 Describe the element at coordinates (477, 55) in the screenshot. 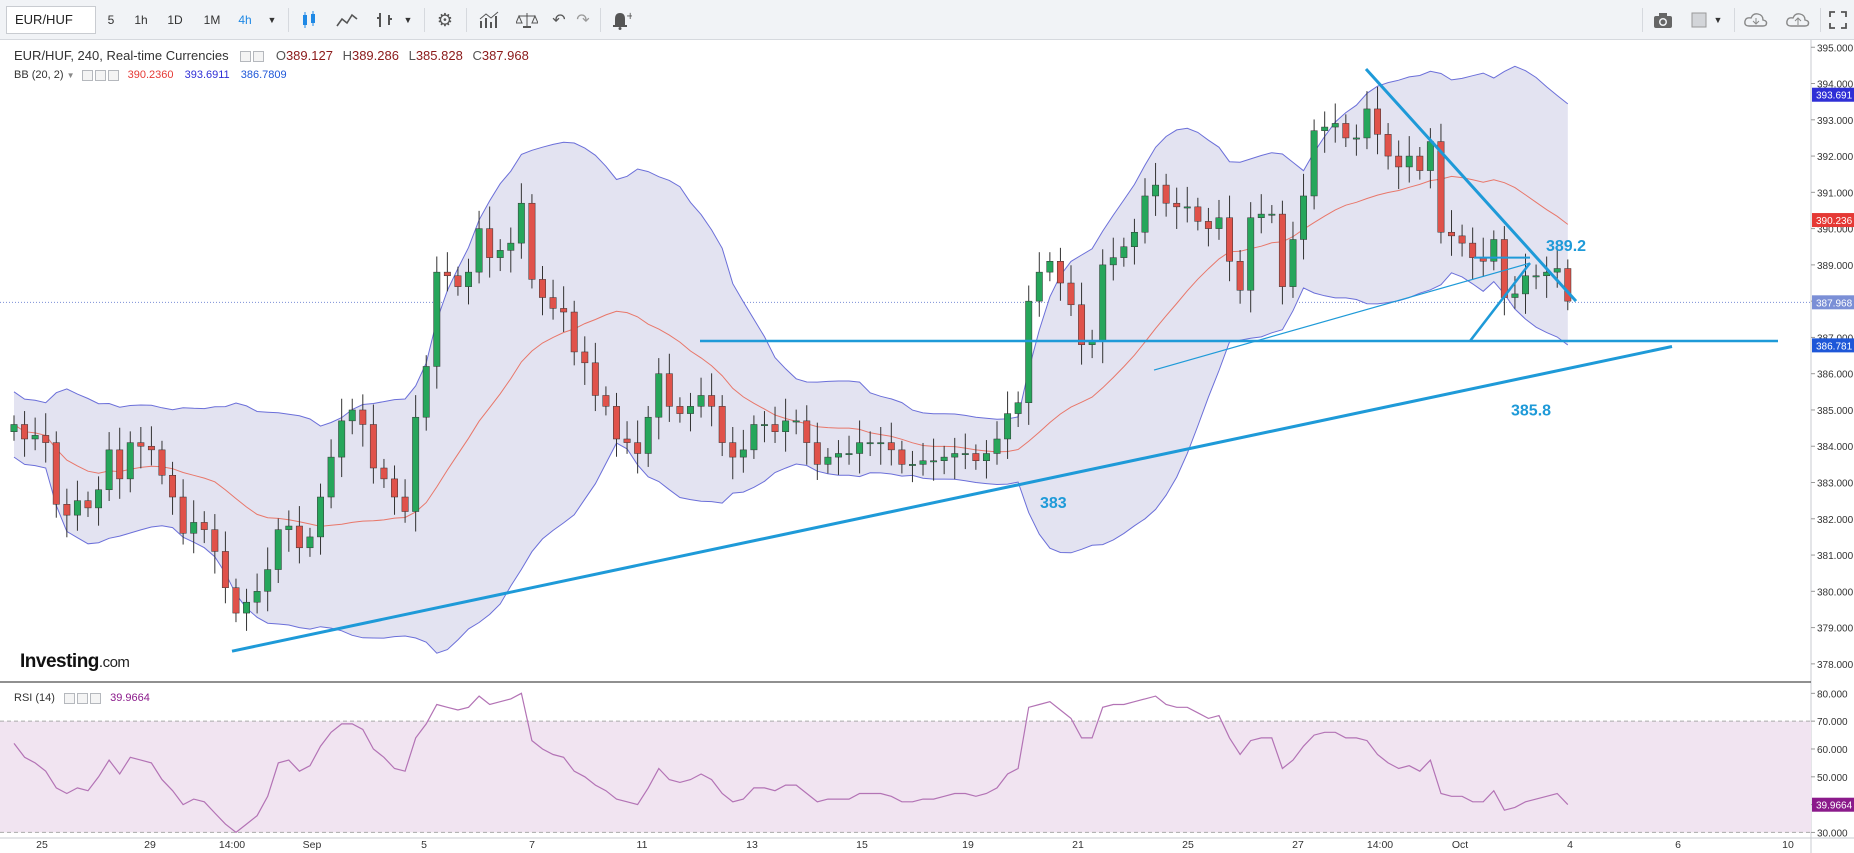

I see `close-label: C` at that location.